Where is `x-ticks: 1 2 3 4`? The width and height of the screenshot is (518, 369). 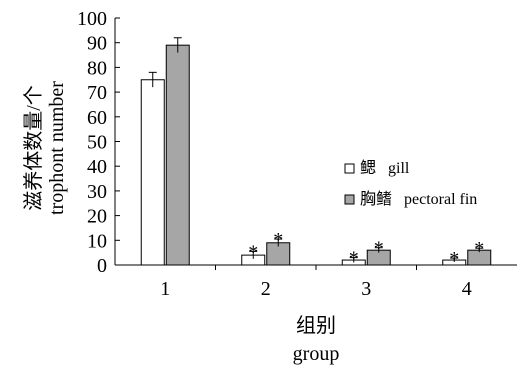
x-ticks: 1 2 3 4 is located at coordinates (316, 282).